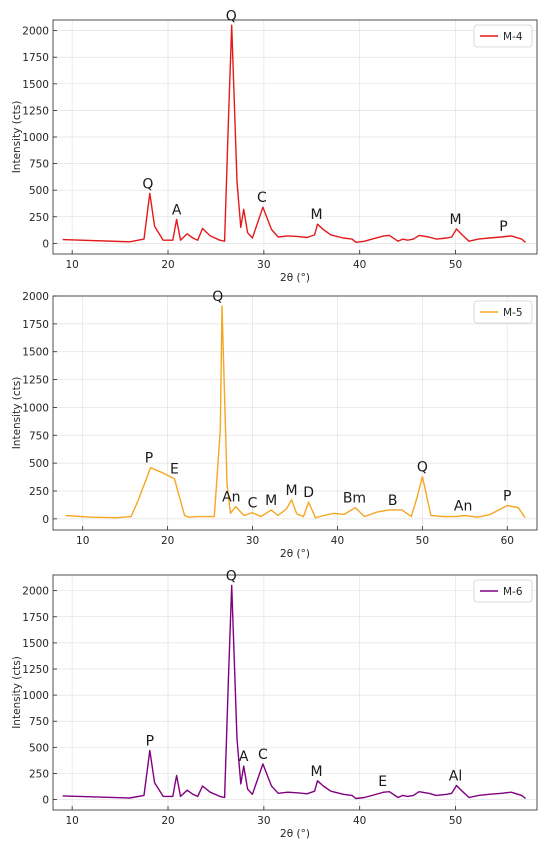 Image resolution: width=550 pixels, height=841 pixels. Describe the element at coordinates (308, 493) in the screenshot. I see `peak-label: D` at that location.